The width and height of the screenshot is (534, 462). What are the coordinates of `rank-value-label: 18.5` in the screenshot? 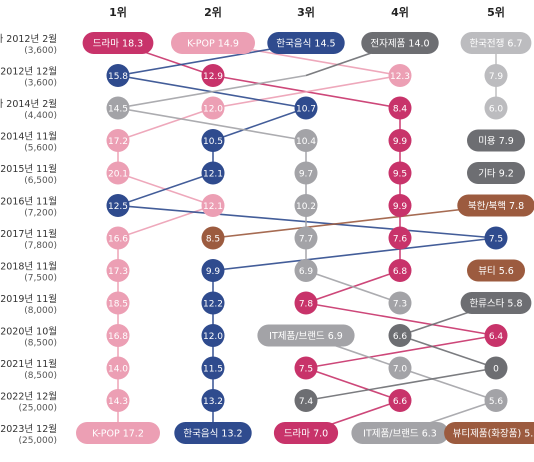 It's located at (118, 305).